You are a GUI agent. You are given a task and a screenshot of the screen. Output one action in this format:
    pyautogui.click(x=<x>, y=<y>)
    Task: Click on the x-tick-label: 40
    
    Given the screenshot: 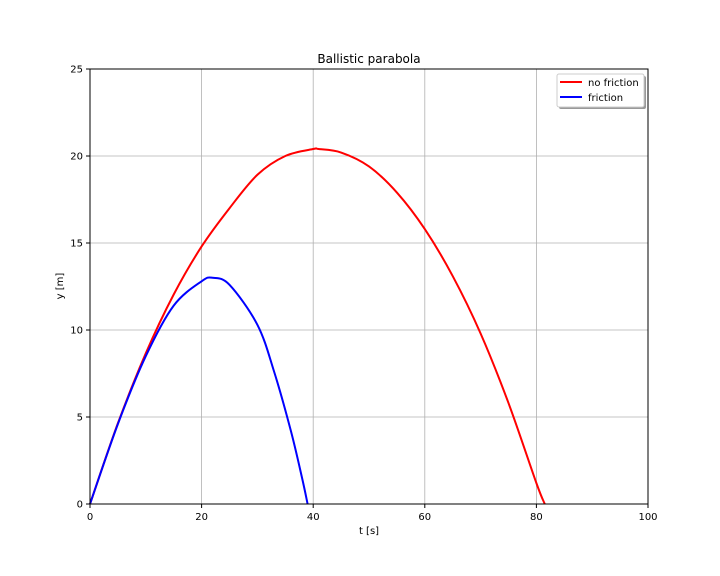 What is the action you would take?
    pyautogui.click(x=313, y=517)
    